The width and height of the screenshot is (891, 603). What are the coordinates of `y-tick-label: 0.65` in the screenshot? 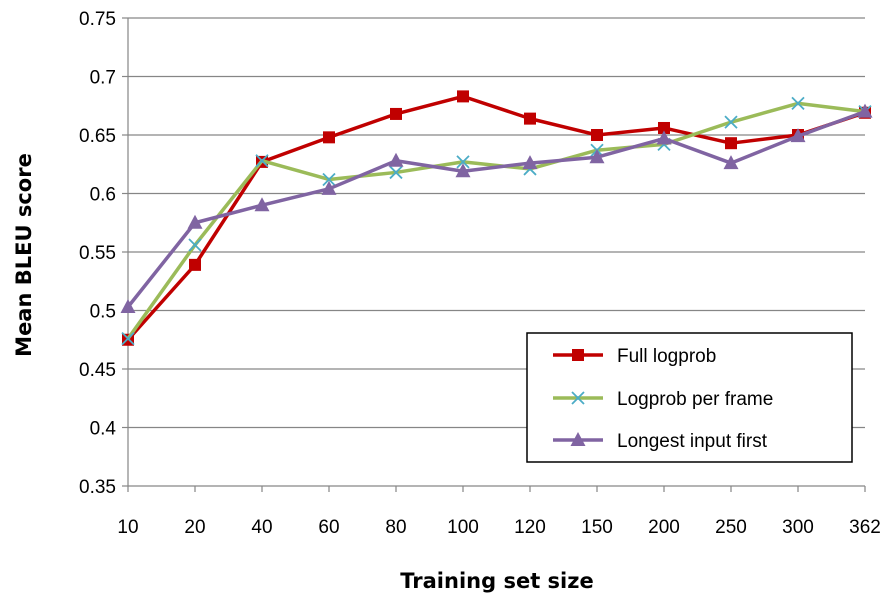 It's located at (97, 136).